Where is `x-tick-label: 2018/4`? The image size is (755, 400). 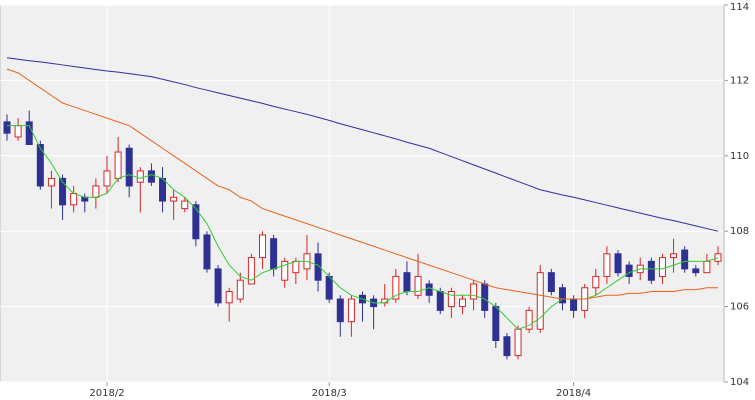
x-tick-label: 2018/4 is located at coordinates (573, 393).